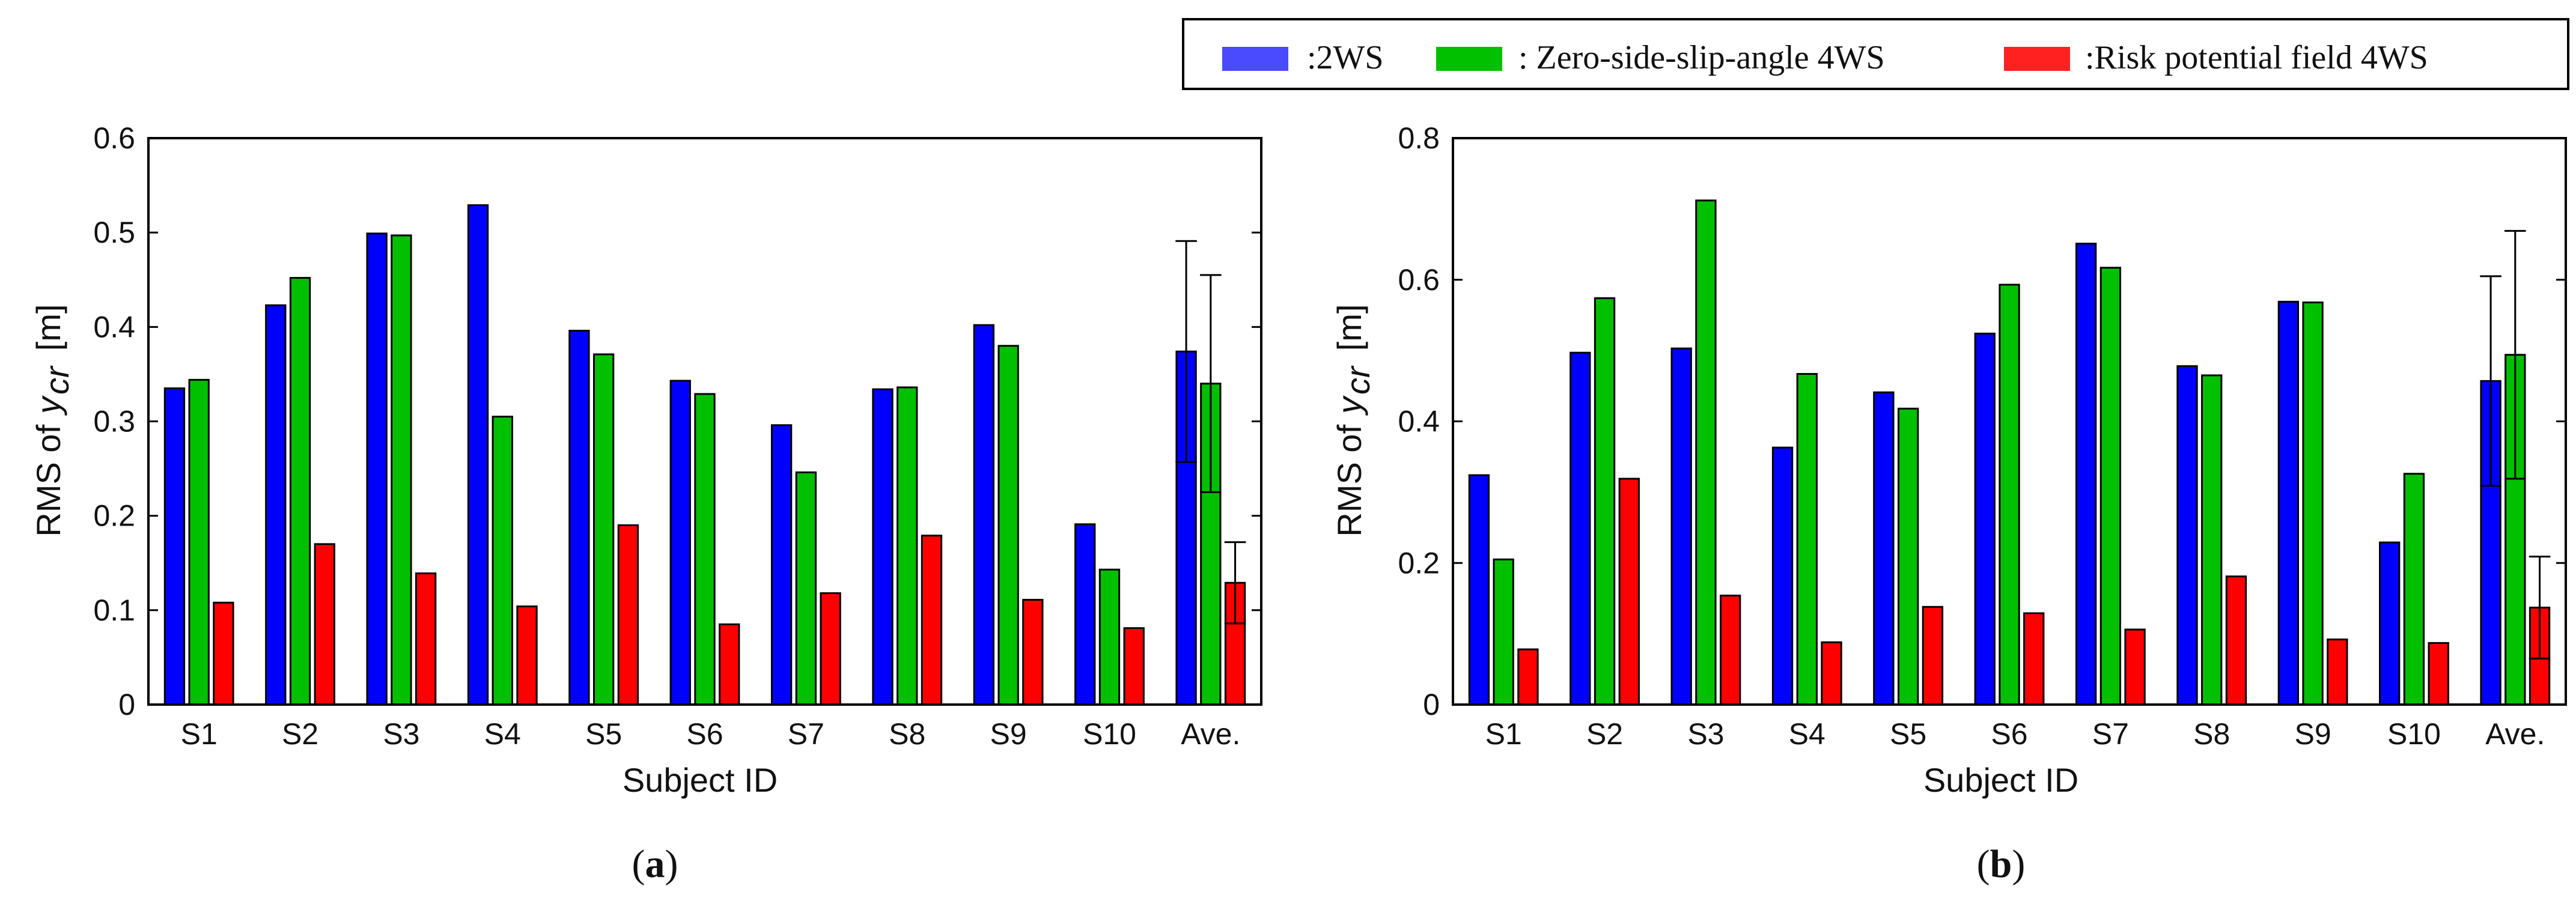  I want to click on panel-b-y-tick-labels: 0 0.2 0.4 0.6 0.8, so click(1419, 421).